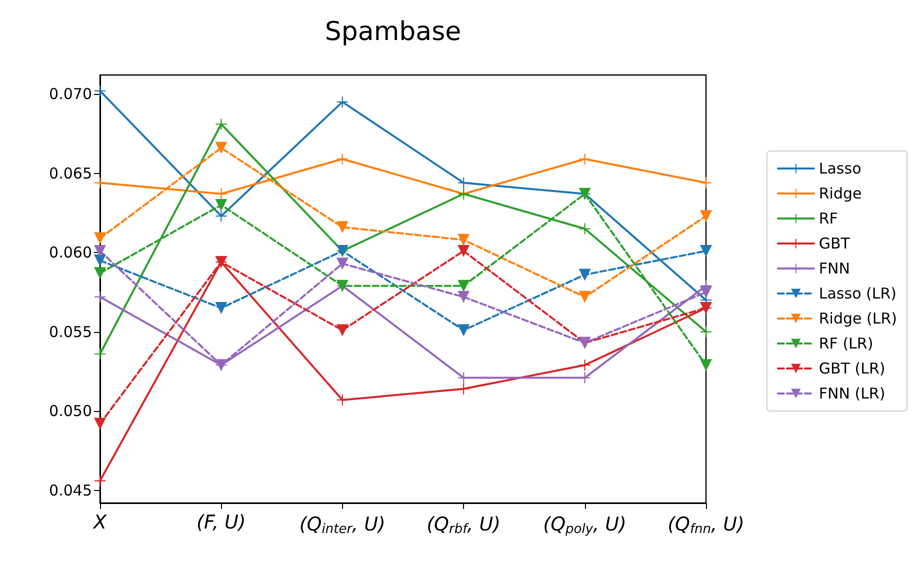 The image size is (915, 562). I want to click on legend-label: FNN, so click(834, 269).